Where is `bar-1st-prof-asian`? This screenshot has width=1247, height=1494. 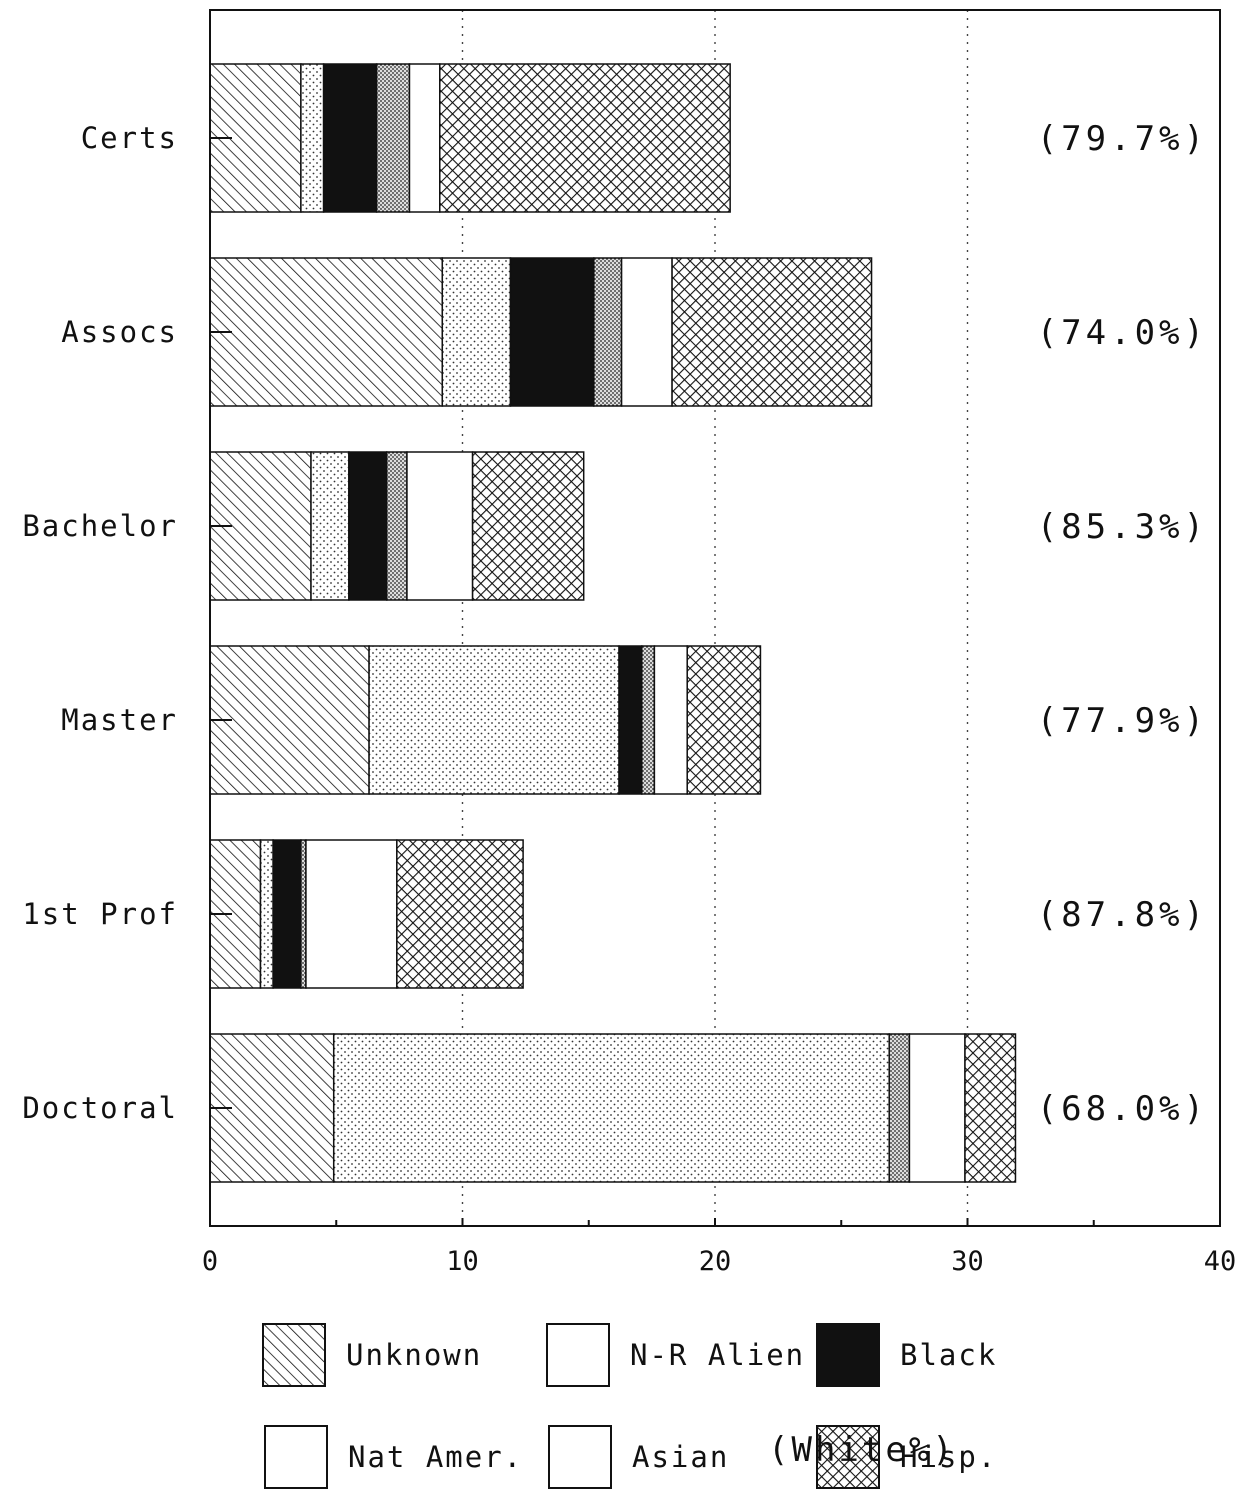 bar-1st-prof-asian is located at coordinates (351, 914).